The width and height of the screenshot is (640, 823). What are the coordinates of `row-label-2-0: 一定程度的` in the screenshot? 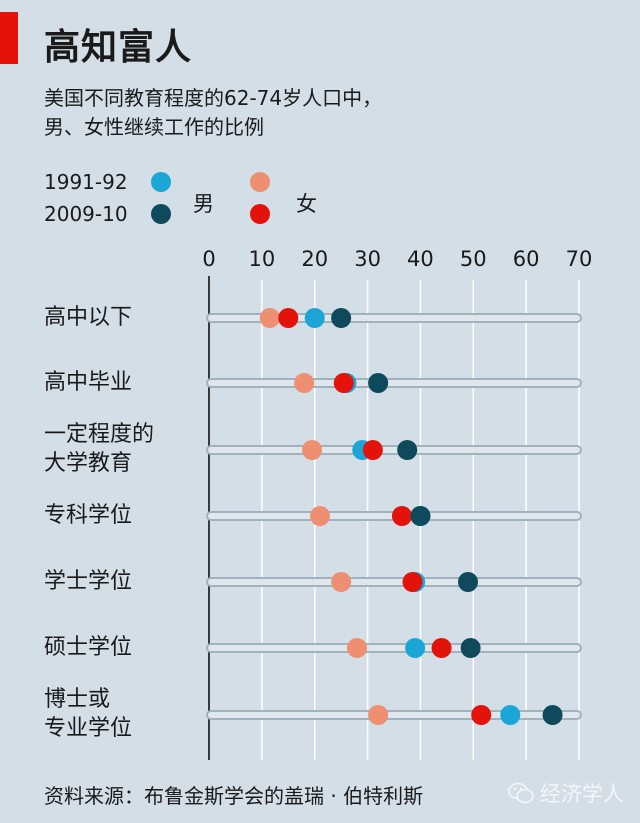 It's located at (99, 434).